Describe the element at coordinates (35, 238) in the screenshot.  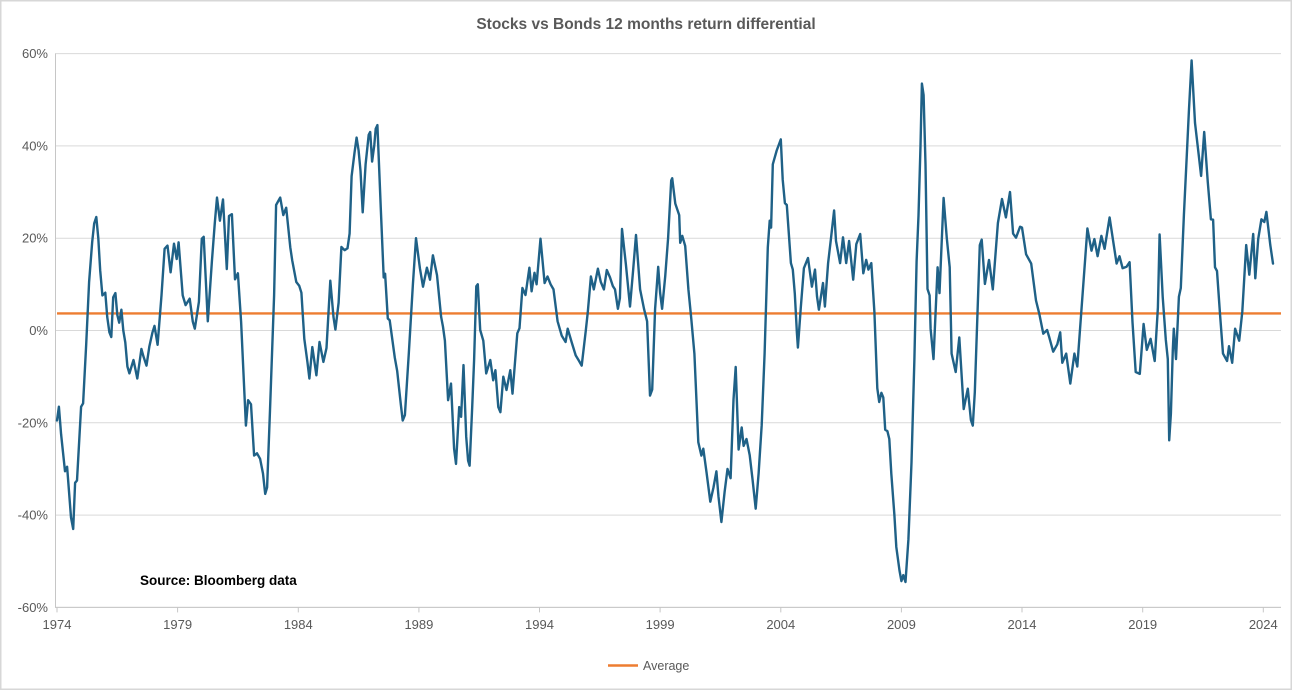
I see `y-tick-label: 20%` at that location.